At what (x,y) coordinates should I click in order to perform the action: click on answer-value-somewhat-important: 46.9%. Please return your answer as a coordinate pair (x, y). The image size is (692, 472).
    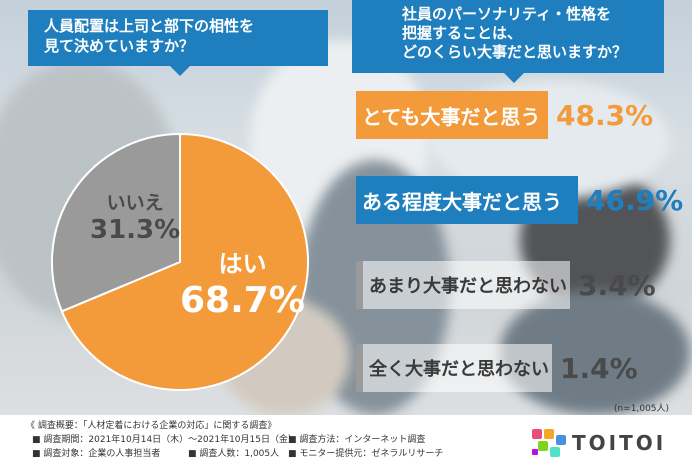
    Looking at the image, I should click on (635, 200).